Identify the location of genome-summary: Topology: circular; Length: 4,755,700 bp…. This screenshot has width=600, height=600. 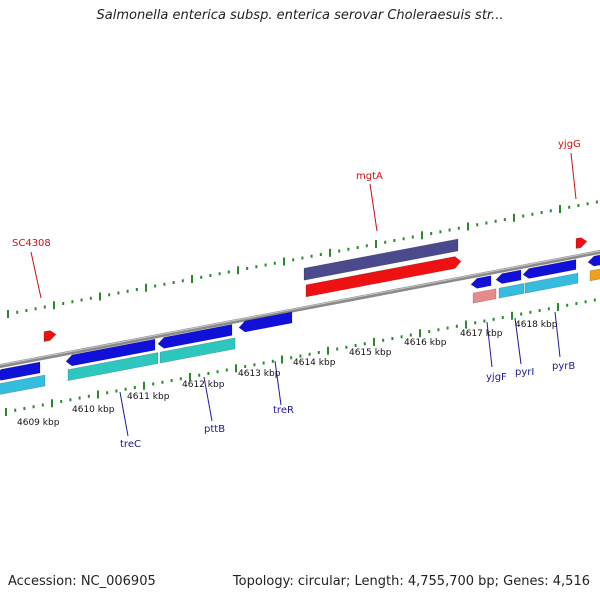
(411, 581).